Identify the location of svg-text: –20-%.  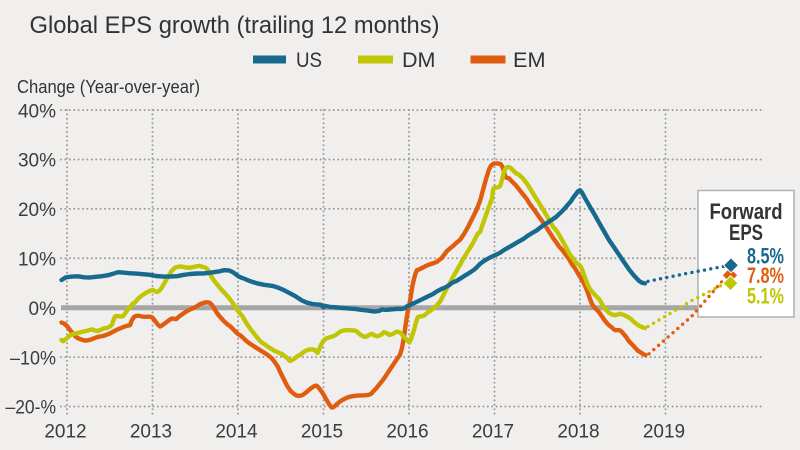
(31, 408).